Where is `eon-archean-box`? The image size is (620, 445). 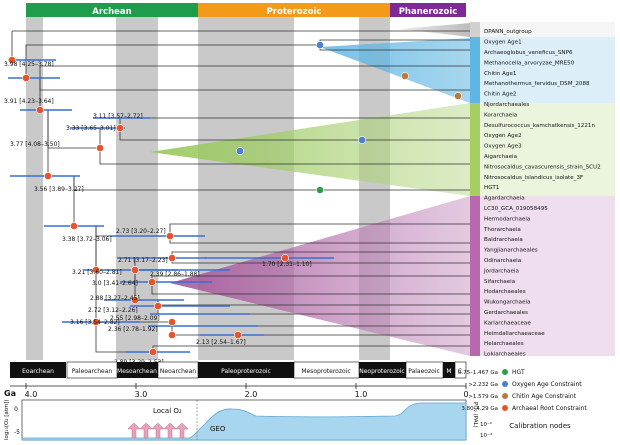
eon-archean-box is located at coordinates (112, 10).